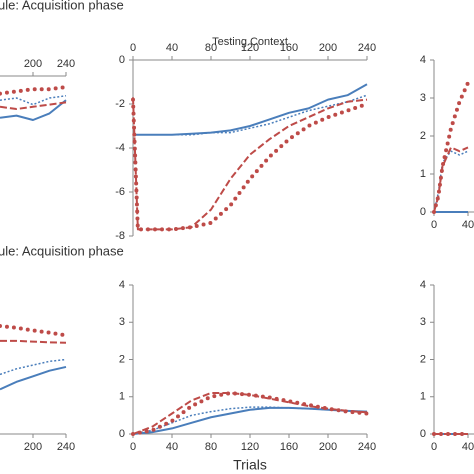  I want to click on y-tick-label: -2, so click(120, 104).